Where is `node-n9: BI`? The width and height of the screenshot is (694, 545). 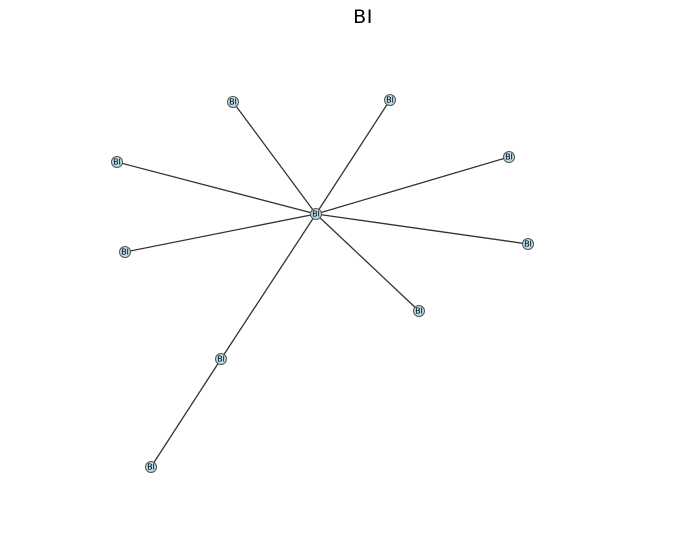 node-n9: BI is located at coordinates (151, 467).